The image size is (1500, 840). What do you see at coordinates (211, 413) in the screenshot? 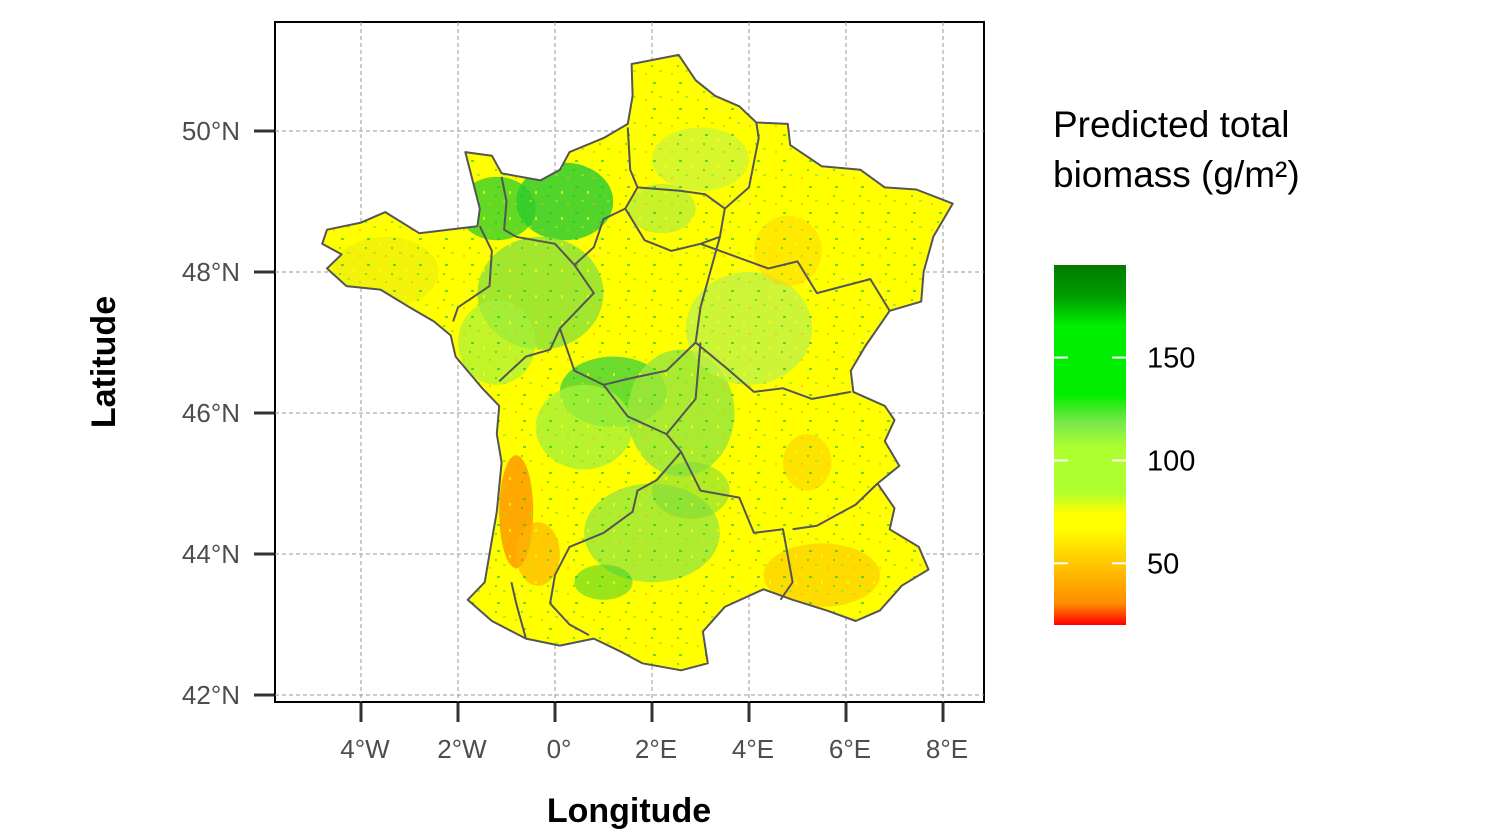
I see `y-tick-label: 46°N` at bounding box center [211, 413].